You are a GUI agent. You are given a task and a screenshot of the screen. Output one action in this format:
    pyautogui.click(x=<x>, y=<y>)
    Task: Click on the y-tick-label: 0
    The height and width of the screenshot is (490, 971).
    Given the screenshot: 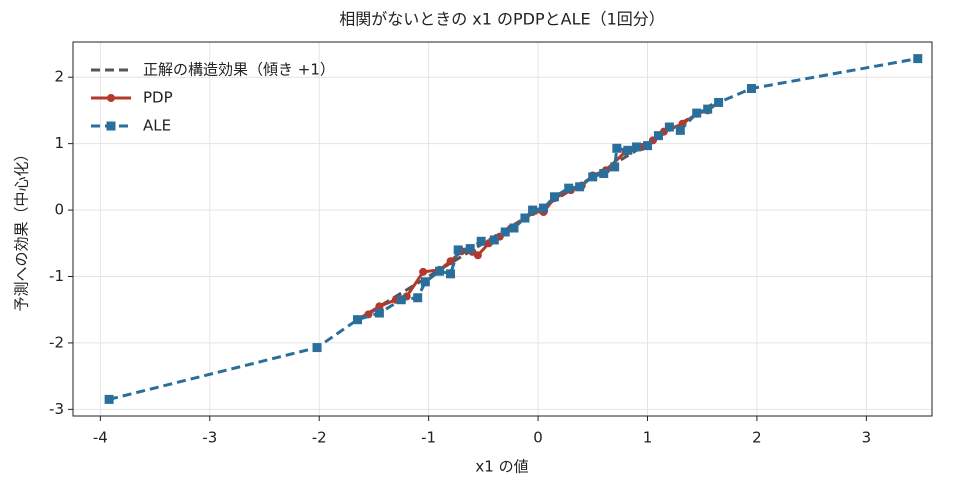 What is the action you would take?
    pyautogui.click(x=59, y=210)
    